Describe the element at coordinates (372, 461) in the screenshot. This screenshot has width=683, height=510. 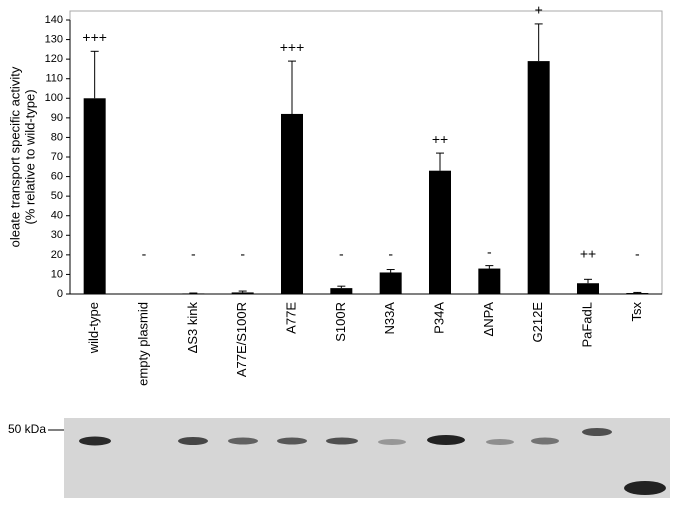
I see `blot-bands` at that location.